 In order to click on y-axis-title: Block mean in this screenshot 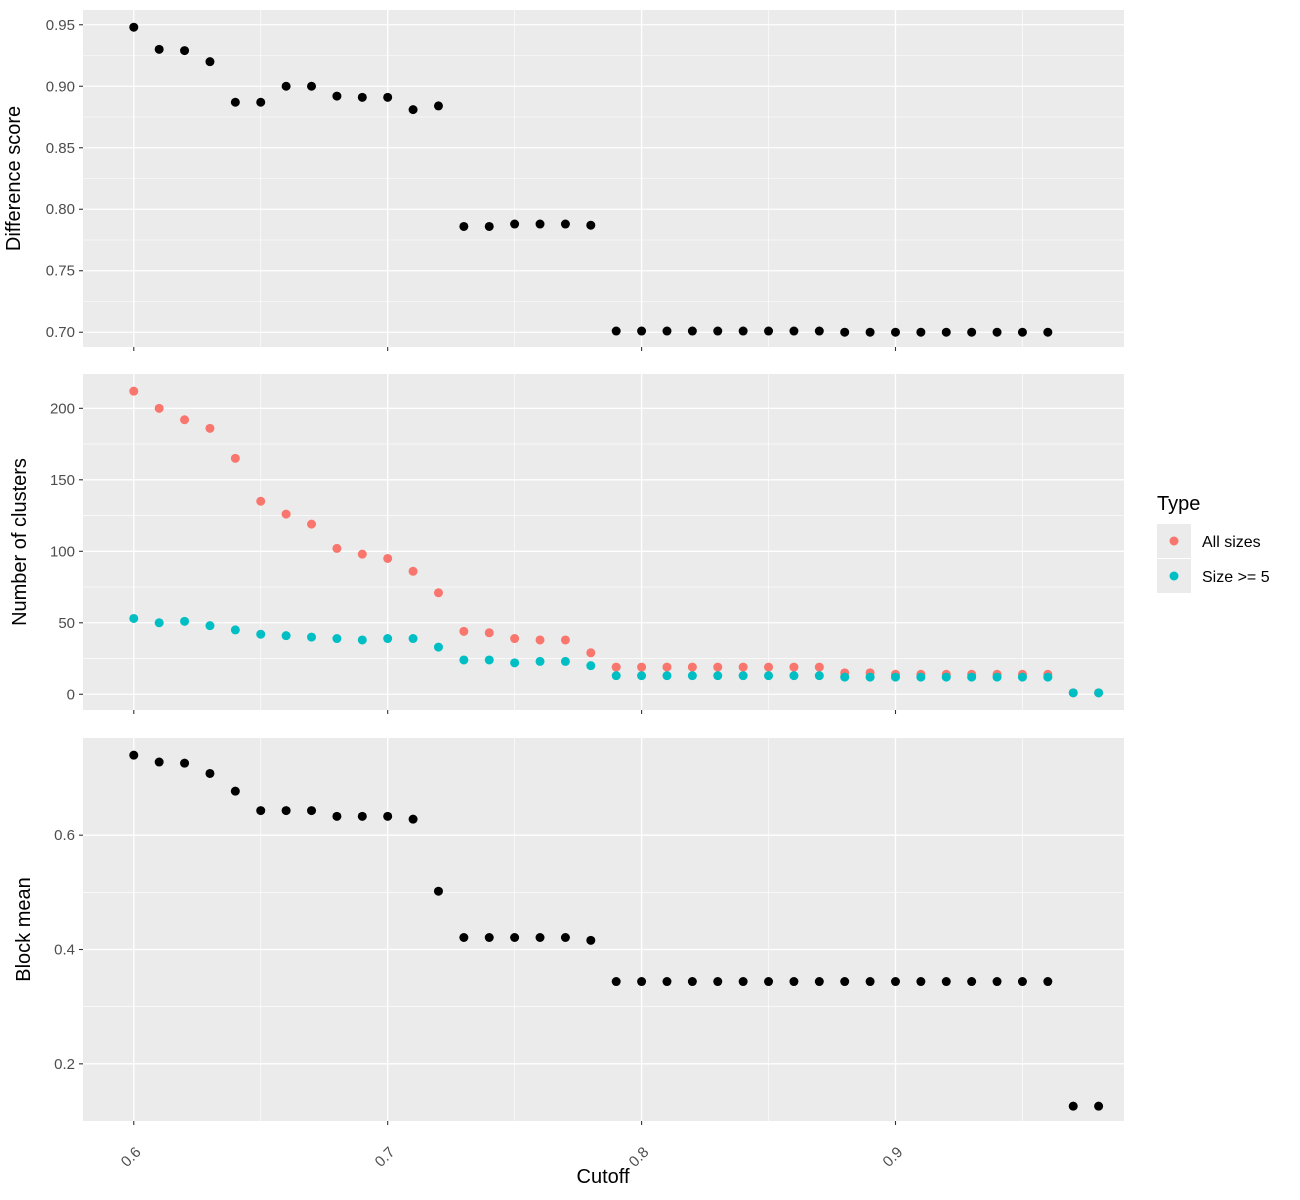, I will do `click(24, 929)`.